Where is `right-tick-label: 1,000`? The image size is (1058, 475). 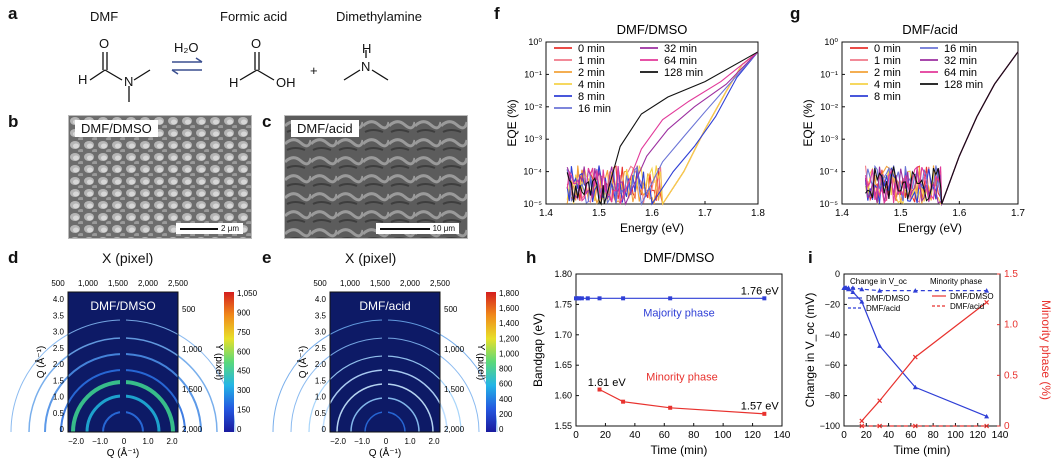
right-tick-label: 1,000 is located at coordinates (192, 349).